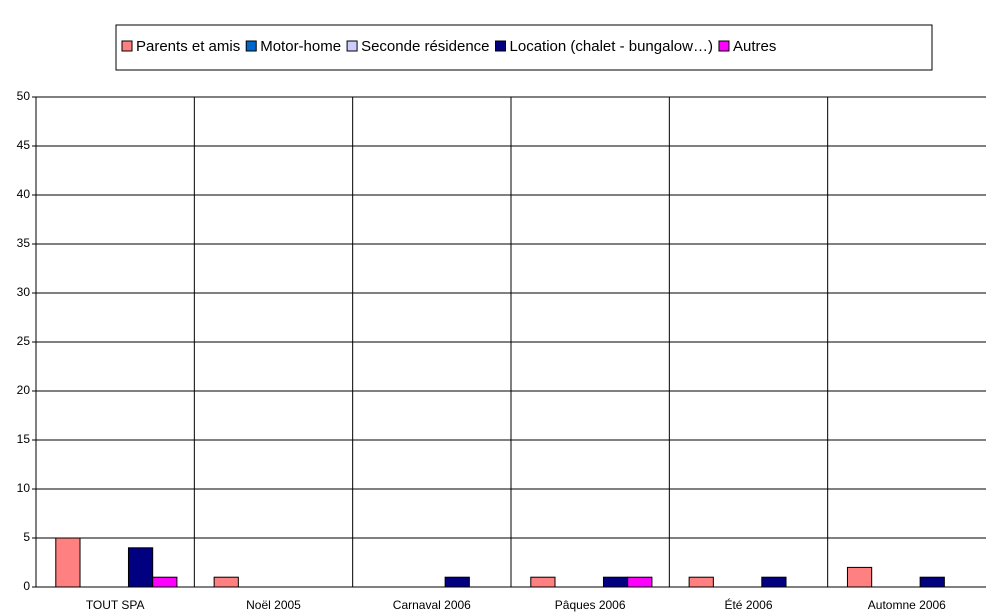  What do you see at coordinates (748, 604) in the screenshot?
I see `x-tick-label: Été 2006` at bounding box center [748, 604].